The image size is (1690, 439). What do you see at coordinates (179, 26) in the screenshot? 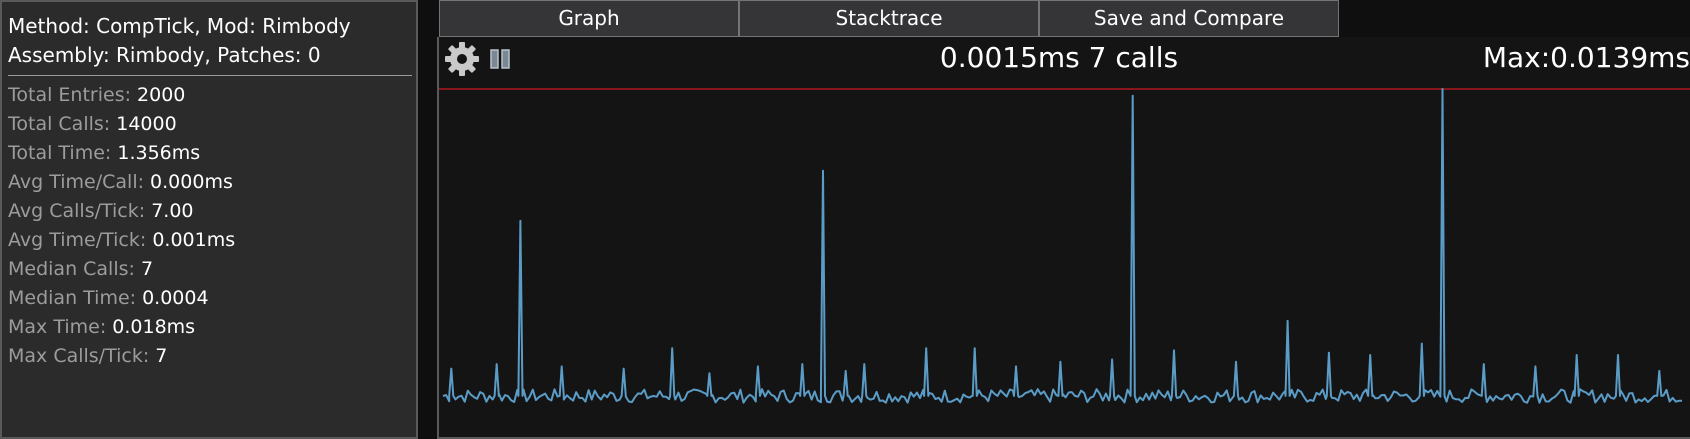
I see `method-info: Method: CompTick, Mod: Rimbody` at bounding box center [179, 26].